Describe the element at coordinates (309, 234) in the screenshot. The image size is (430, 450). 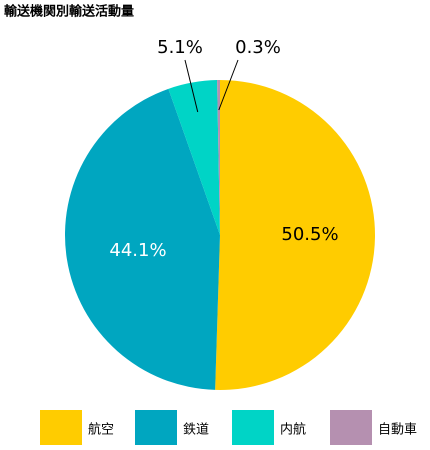
I see `data-label: 50.5%` at that location.